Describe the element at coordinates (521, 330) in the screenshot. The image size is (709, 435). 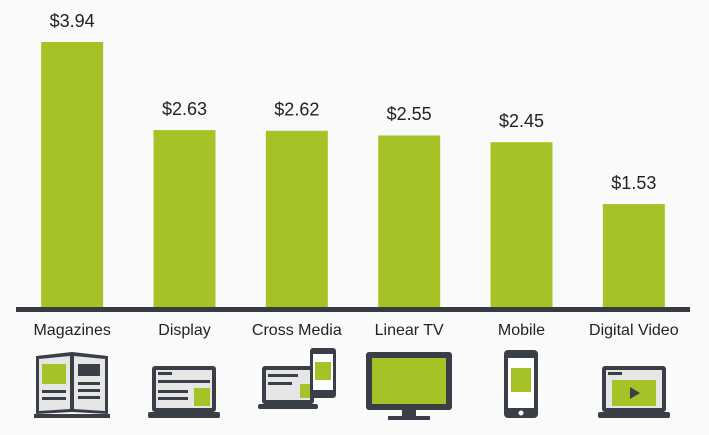
I see `x-tick-label: Mobile` at that location.